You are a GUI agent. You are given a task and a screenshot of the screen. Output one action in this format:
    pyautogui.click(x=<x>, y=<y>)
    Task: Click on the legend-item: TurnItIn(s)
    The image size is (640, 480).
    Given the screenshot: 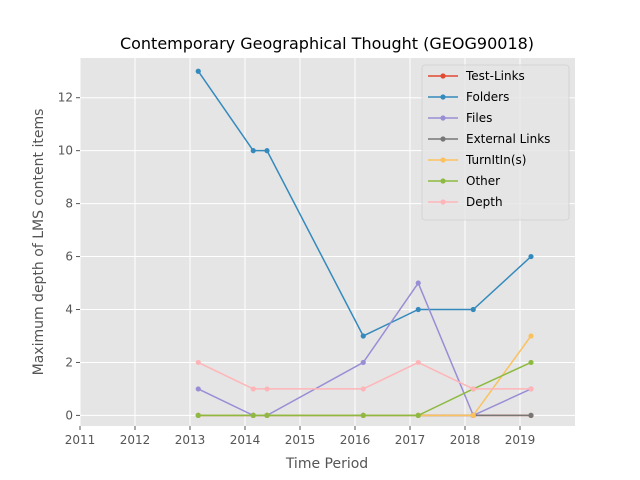 What is the action you would take?
    pyautogui.click(x=477, y=160)
    